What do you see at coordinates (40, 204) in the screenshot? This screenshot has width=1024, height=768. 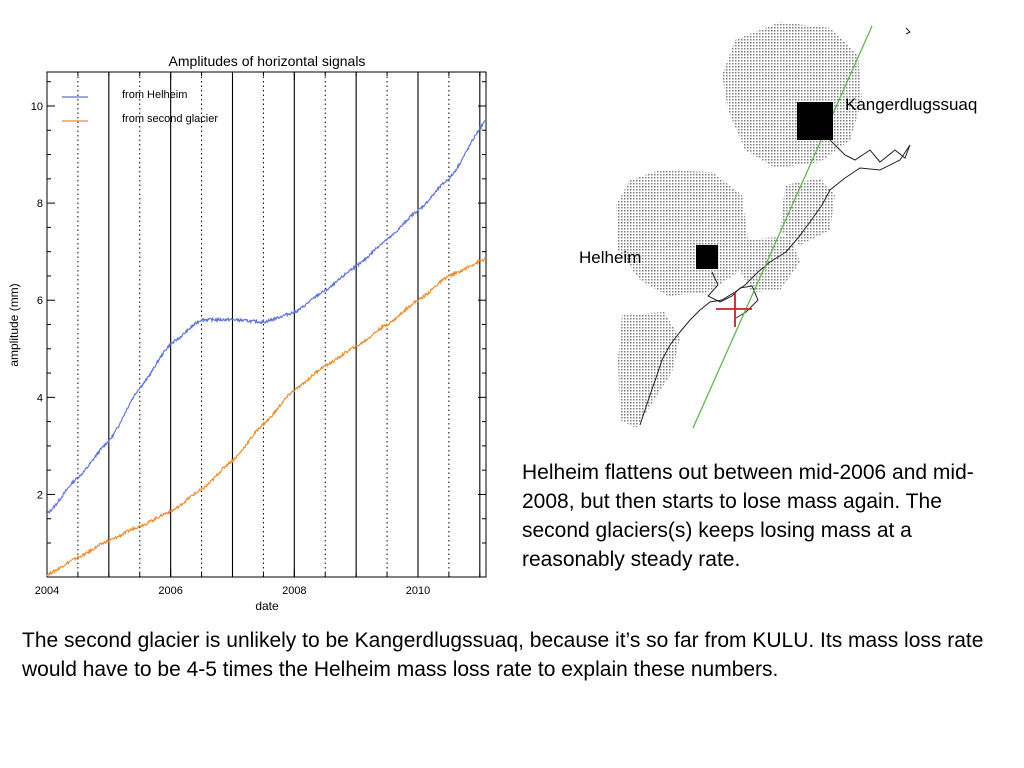 I see `y-tick-label: 8` at bounding box center [40, 204].